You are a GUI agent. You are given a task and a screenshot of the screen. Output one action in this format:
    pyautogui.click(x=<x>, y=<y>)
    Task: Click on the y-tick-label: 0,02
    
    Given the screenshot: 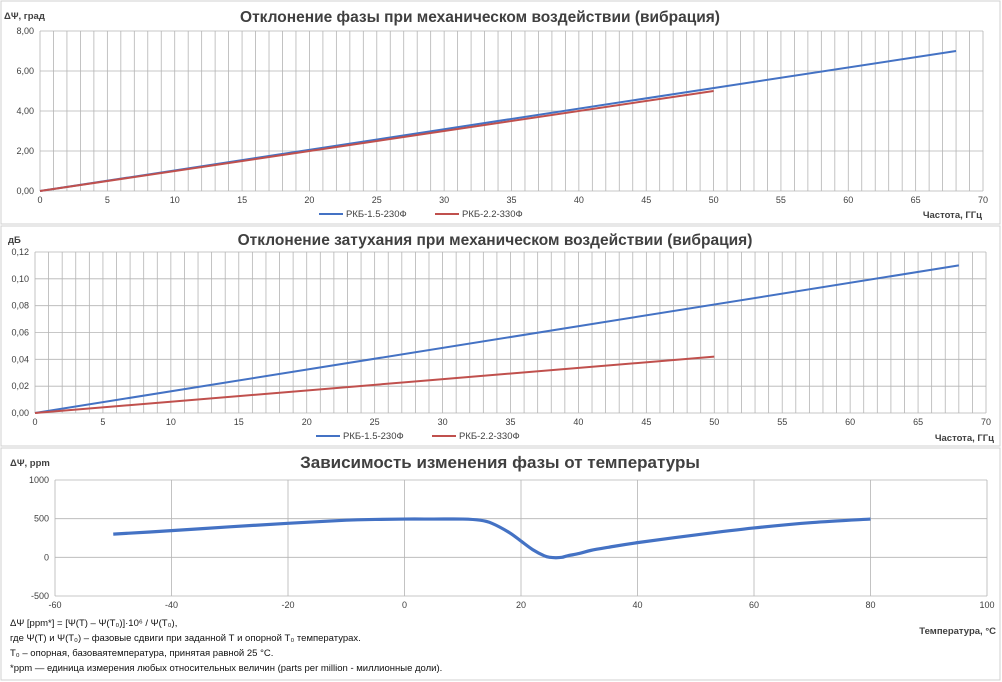 What is the action you would take?
    pyautogui.click(x=20, y=386)
    